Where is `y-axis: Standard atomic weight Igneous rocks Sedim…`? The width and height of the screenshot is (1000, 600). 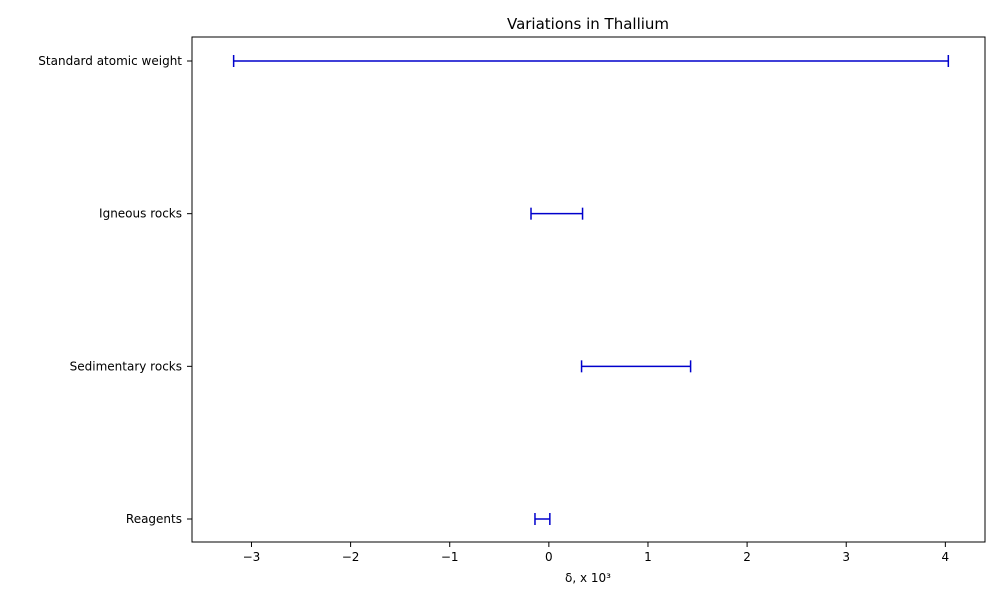 y-axis: Standard atomic weight Igneous rocks Sedim… is located at coordinates (115, 290).